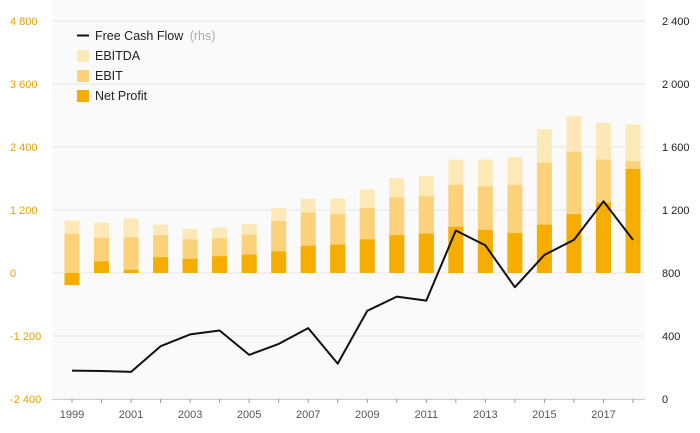 This screenshot has height=433, width=700. Describe the element at coordinates (13, 274) in the screenshot. I see `y-left-tick-label: 0` at that location.